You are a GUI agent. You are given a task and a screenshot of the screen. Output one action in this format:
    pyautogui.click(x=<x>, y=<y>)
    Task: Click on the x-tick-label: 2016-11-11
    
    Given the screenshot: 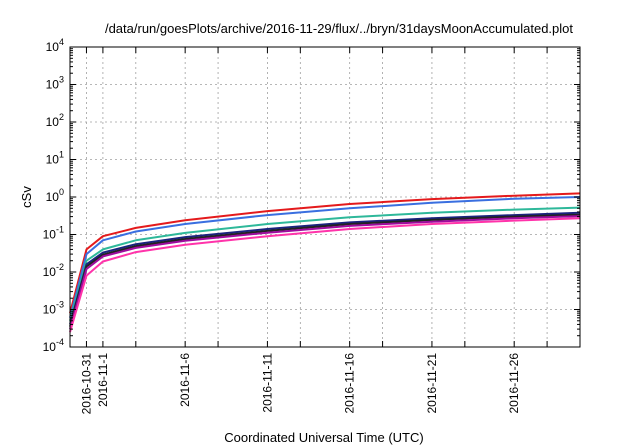 What is the action you would take?
    pyautogui.click(x=267, y=383)
    